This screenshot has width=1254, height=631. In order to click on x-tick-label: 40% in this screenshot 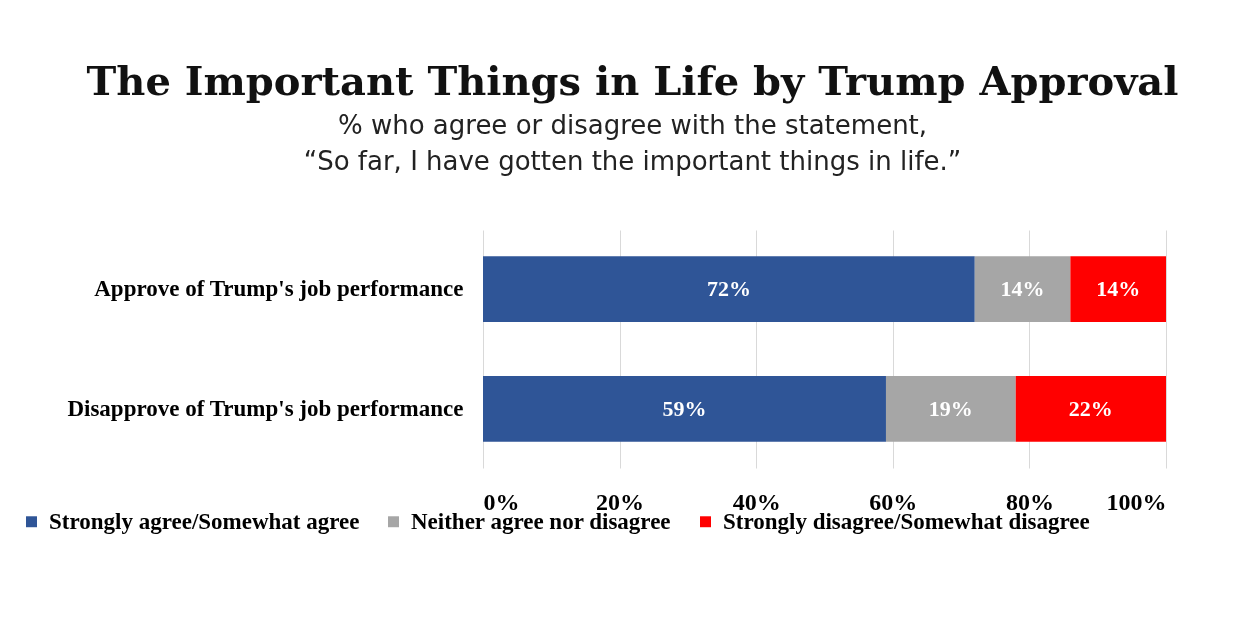, I will do `click(756, 501)`.